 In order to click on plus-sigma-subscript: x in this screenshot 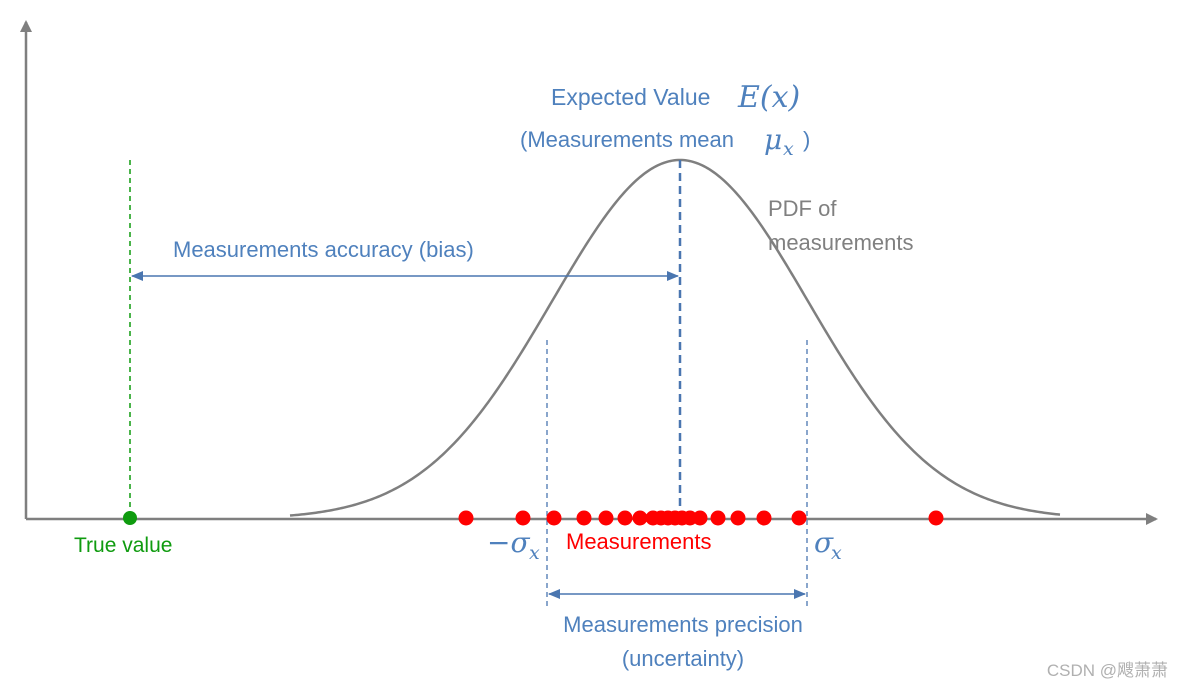, I will do `click(836, 553)`.